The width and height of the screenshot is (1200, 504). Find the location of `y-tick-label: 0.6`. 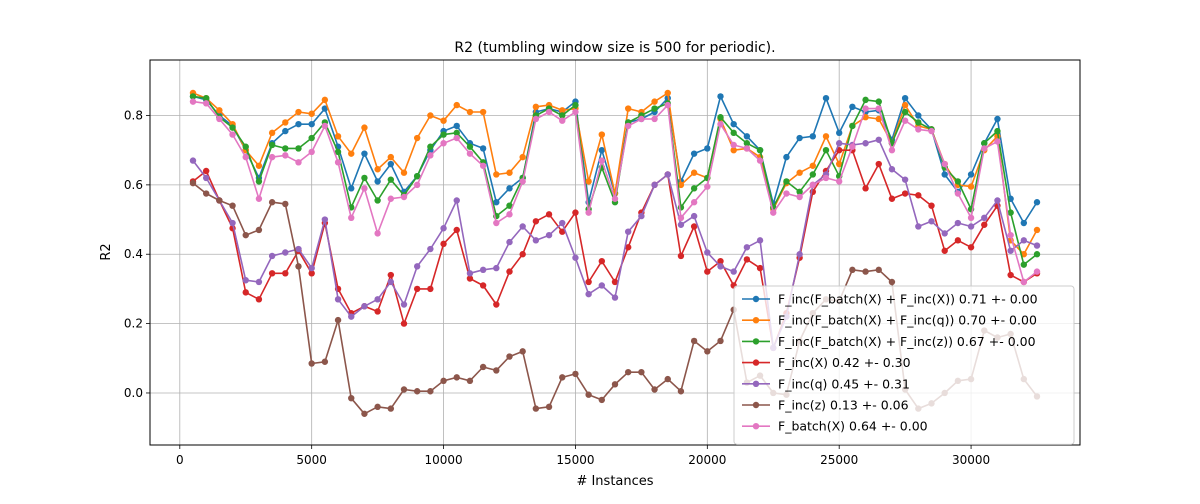

y-tick-label: 0.6 is located at coordinates (133, 185).